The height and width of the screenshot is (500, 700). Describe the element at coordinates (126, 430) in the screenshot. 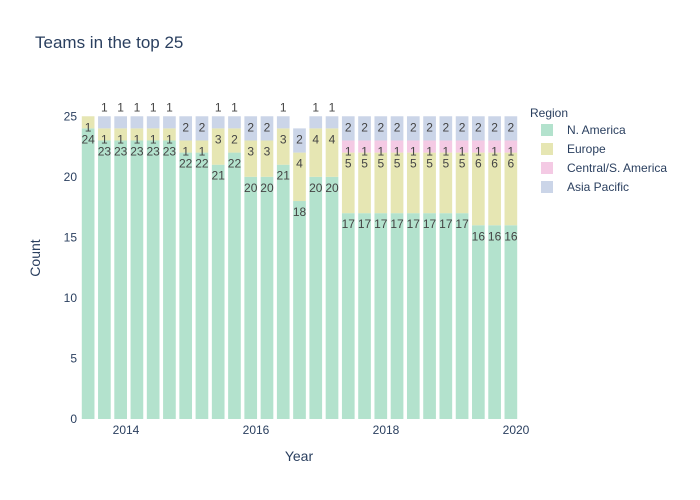

I see `x-tick-label: 2014` at that location.